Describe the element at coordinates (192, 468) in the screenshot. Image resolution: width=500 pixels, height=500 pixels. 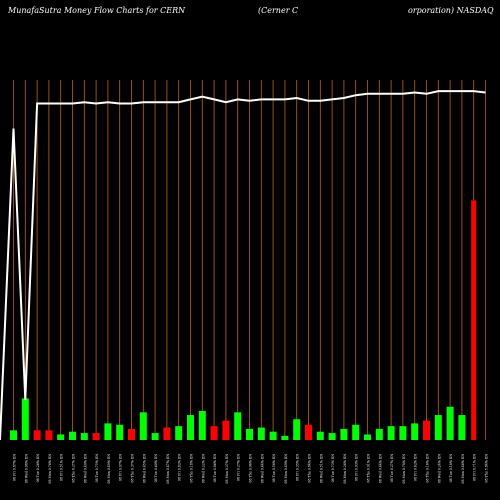
I see `x-tick-label: 08 Thu 0.18% EN` at that location.